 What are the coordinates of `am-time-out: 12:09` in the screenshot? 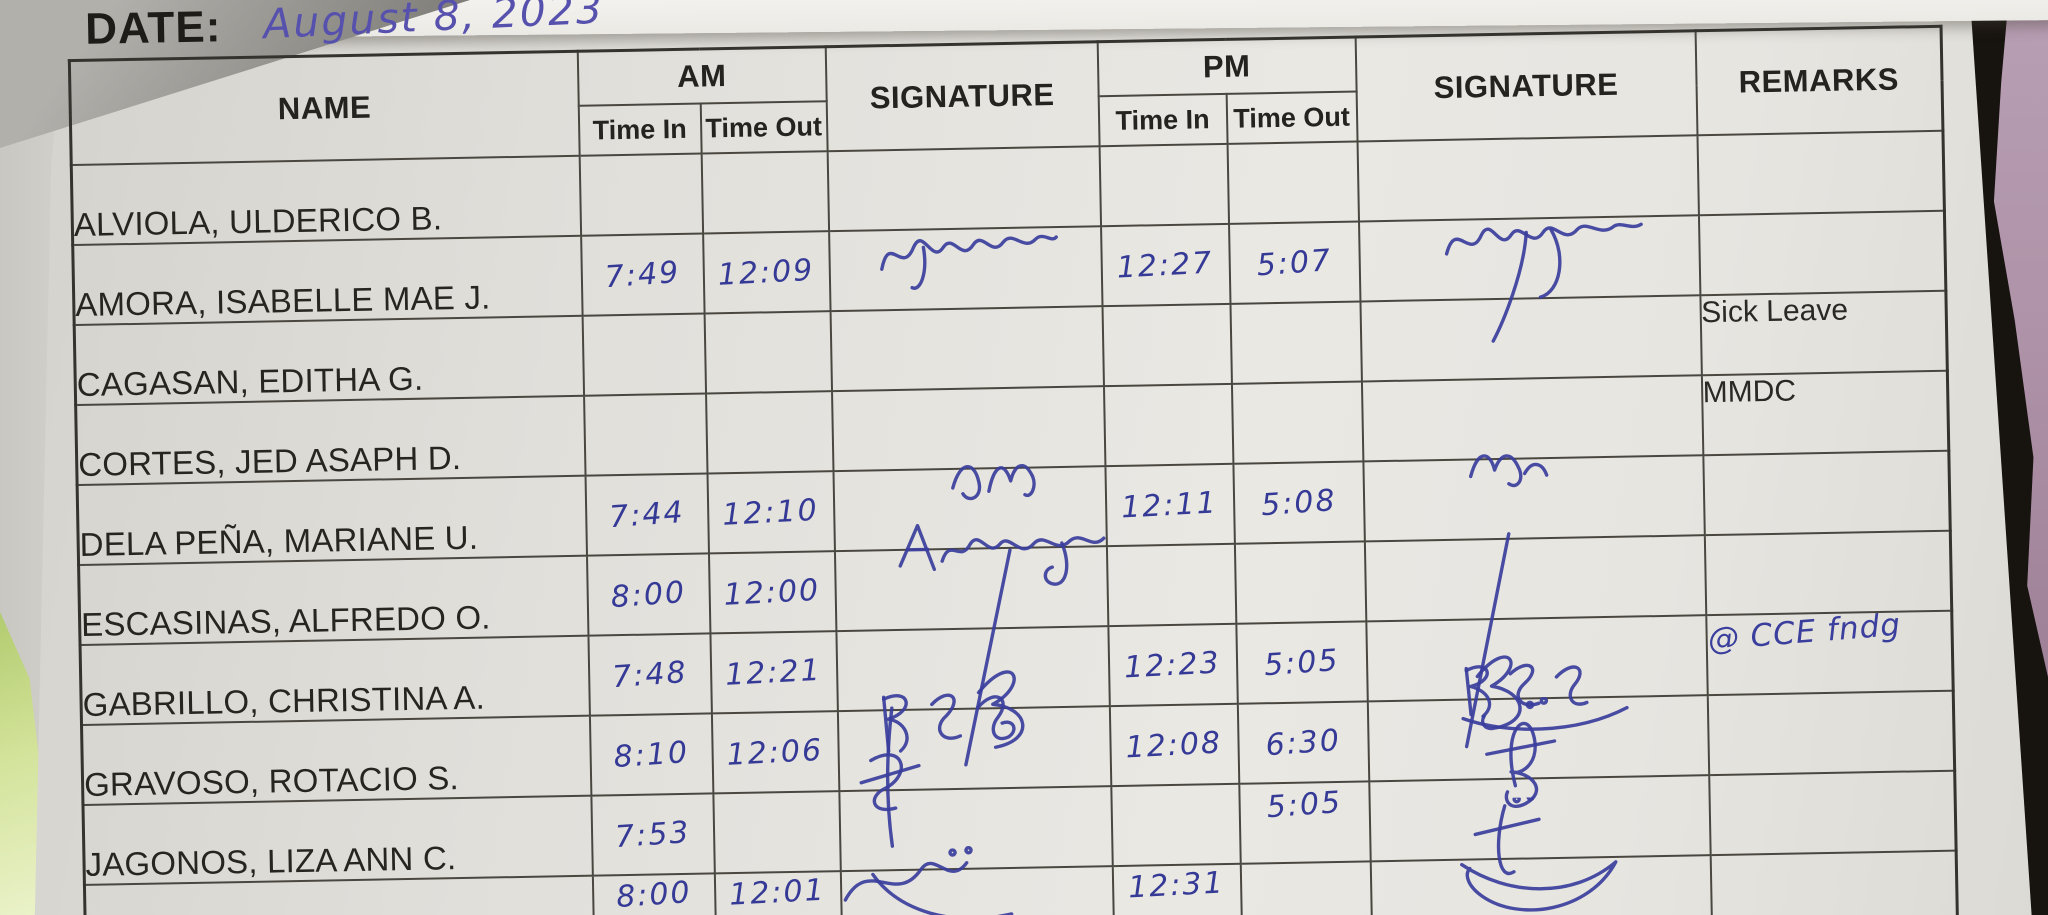 It's located at (766, 272).